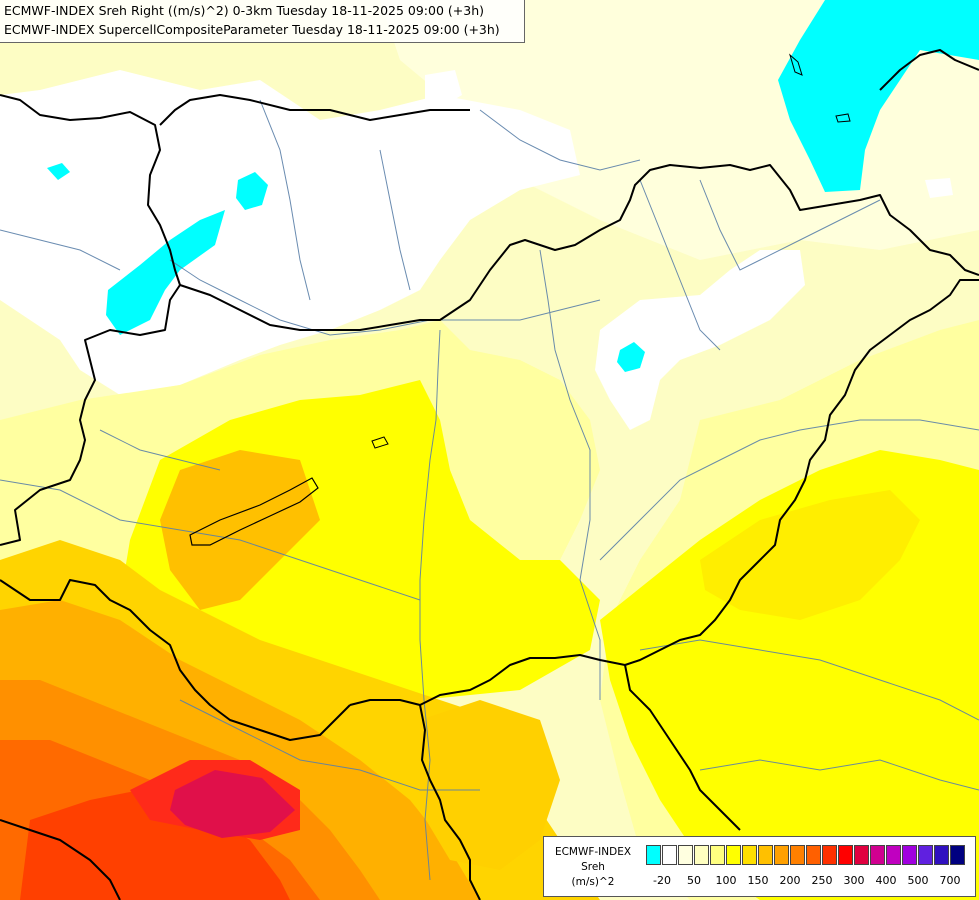  I want to click on field-red-orange, so click(155, 845).